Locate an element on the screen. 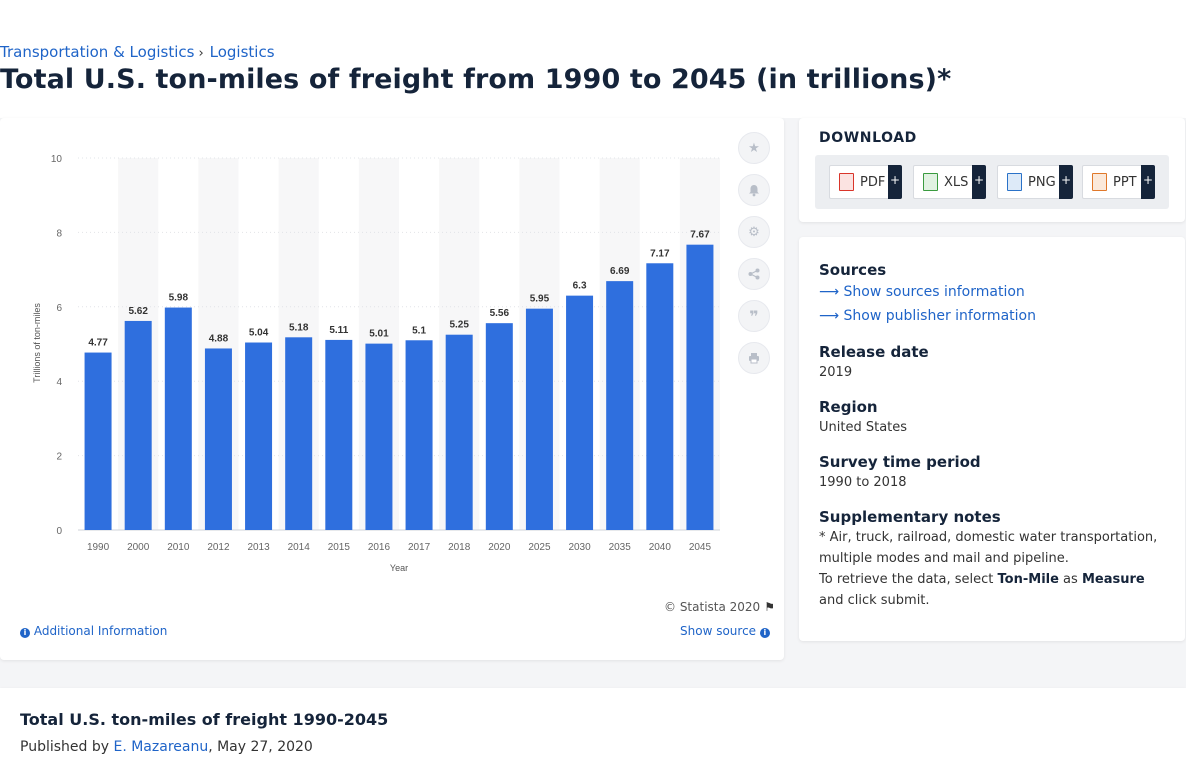  settings-button: ⚙ is located at coordinates (754, 232).